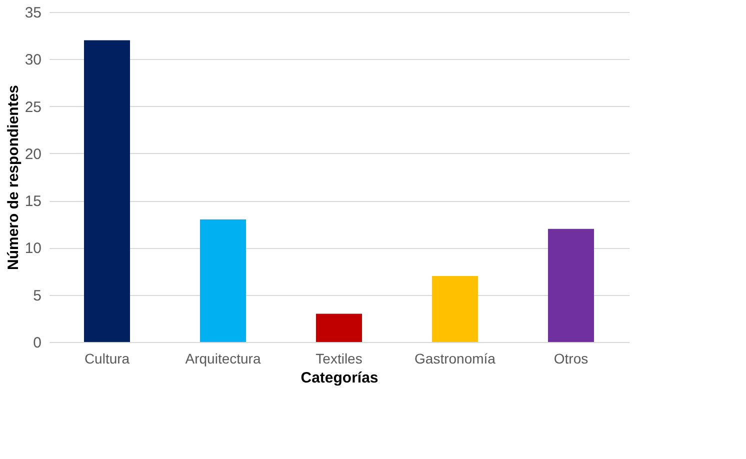 The height and width of the screenshot is (459, 746). I want to click on y-tick-label: 15, so click(33, 201).